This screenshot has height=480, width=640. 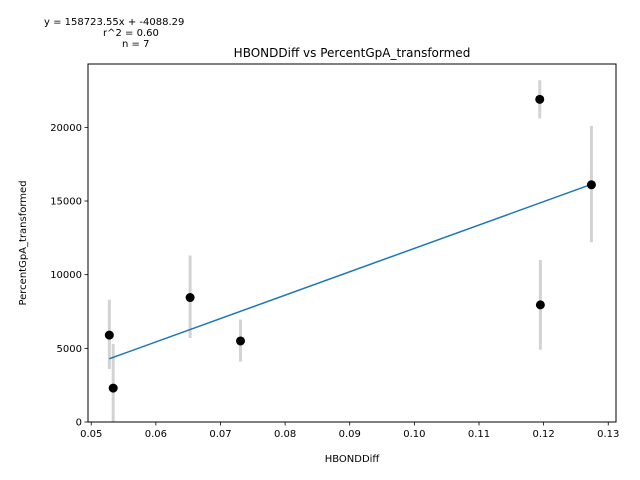 I want to click on x-tick-label: 0.07, so click(x=220, y=434).